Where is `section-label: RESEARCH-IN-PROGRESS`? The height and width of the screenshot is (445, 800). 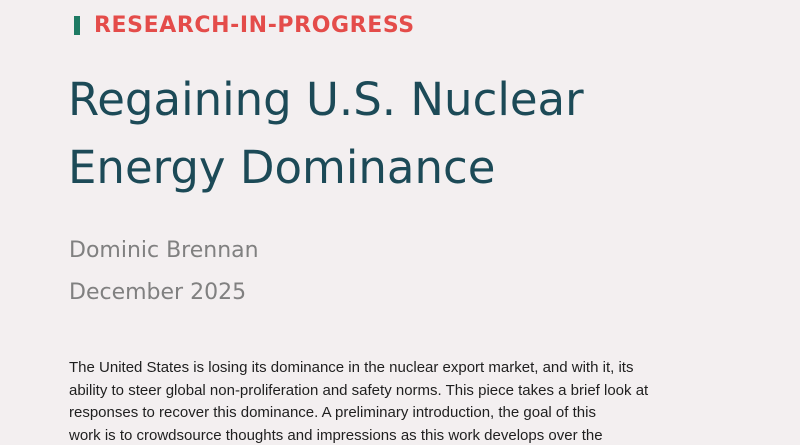 section-label: RESEARCH-IN-PROGRESS is located at coordinates (244, 25).